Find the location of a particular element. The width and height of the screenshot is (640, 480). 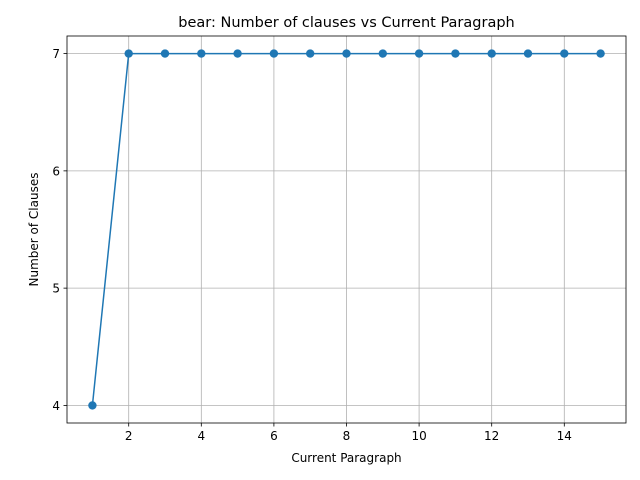

x-tick-label: 6 is located at coordinates (274, 436).